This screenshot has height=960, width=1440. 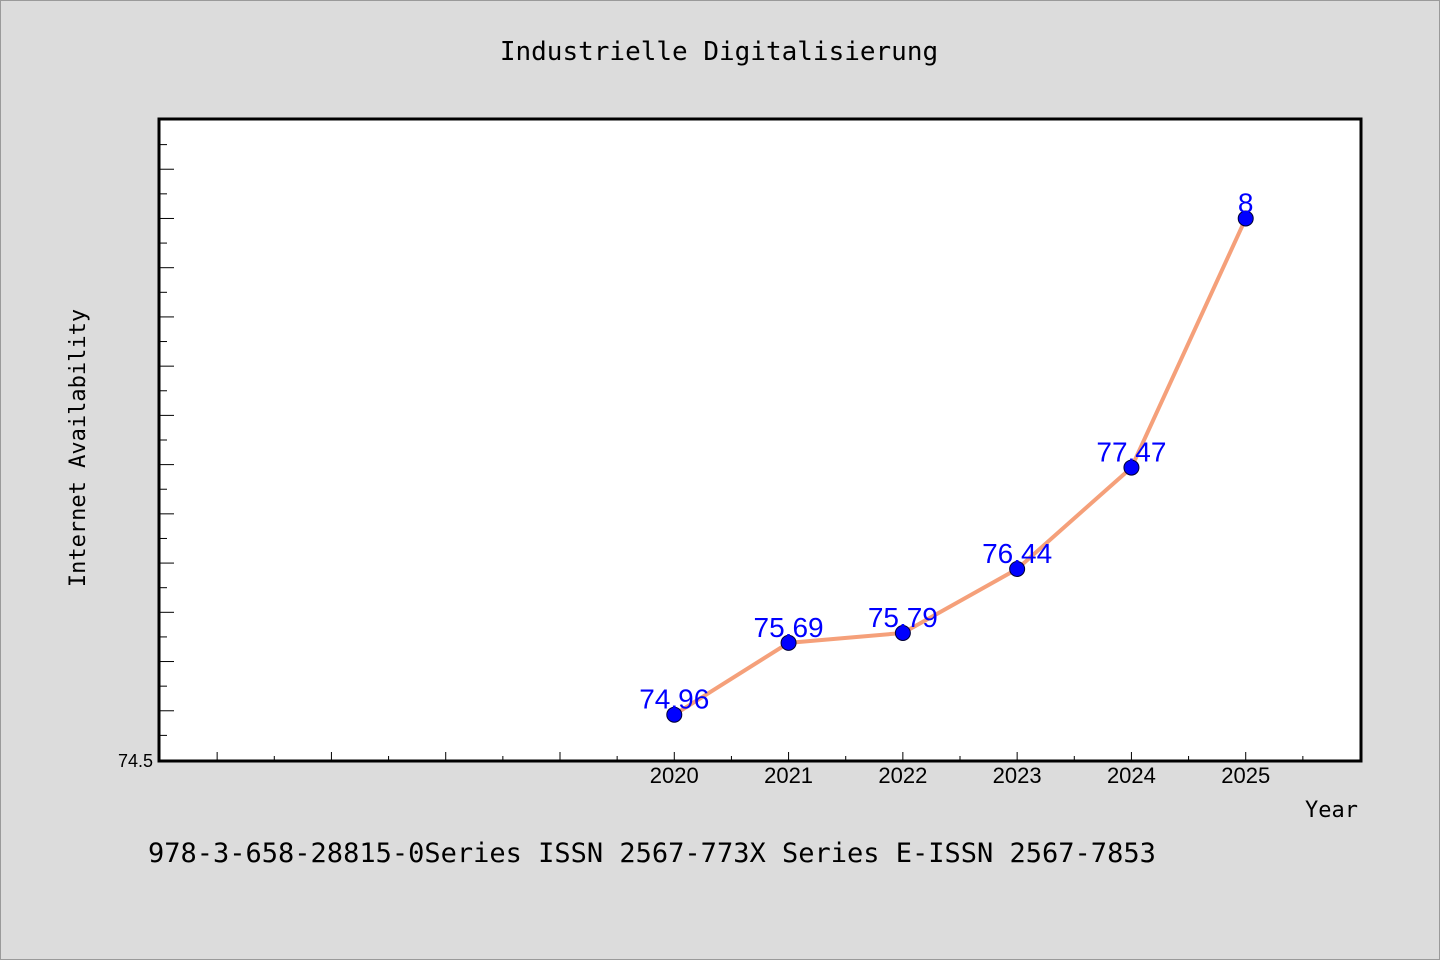 I want to click on data-label: 77.47, so click(x=1131, y=452).